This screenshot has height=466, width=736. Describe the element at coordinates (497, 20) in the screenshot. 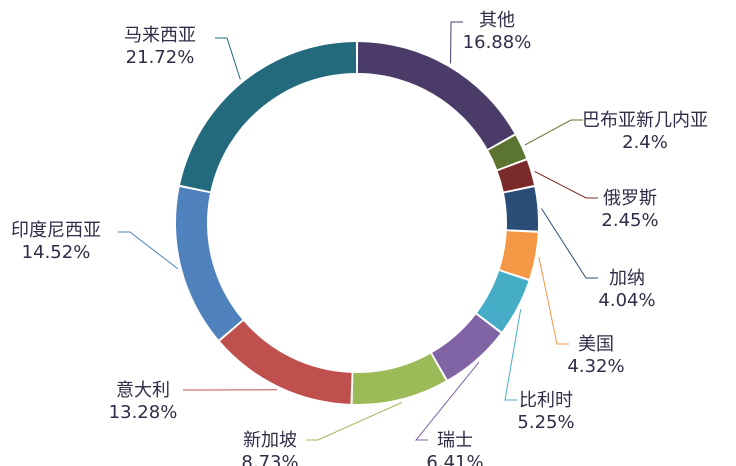

I see `slice-label-0: 其他` at that location.